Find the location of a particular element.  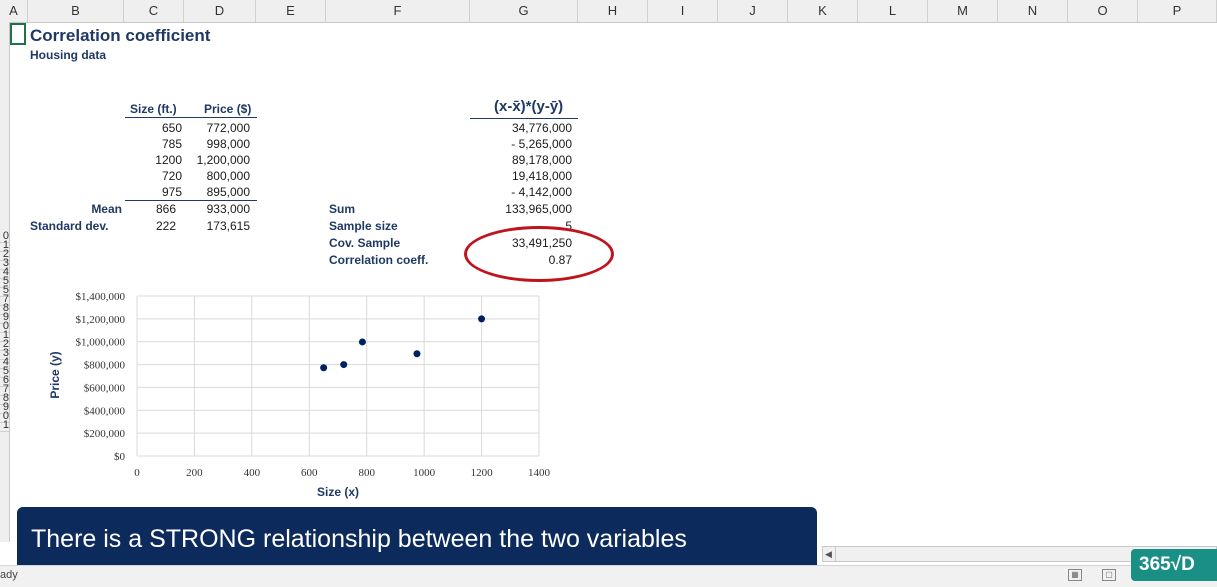

column-header-e: E is located at coordinates (291, 11).